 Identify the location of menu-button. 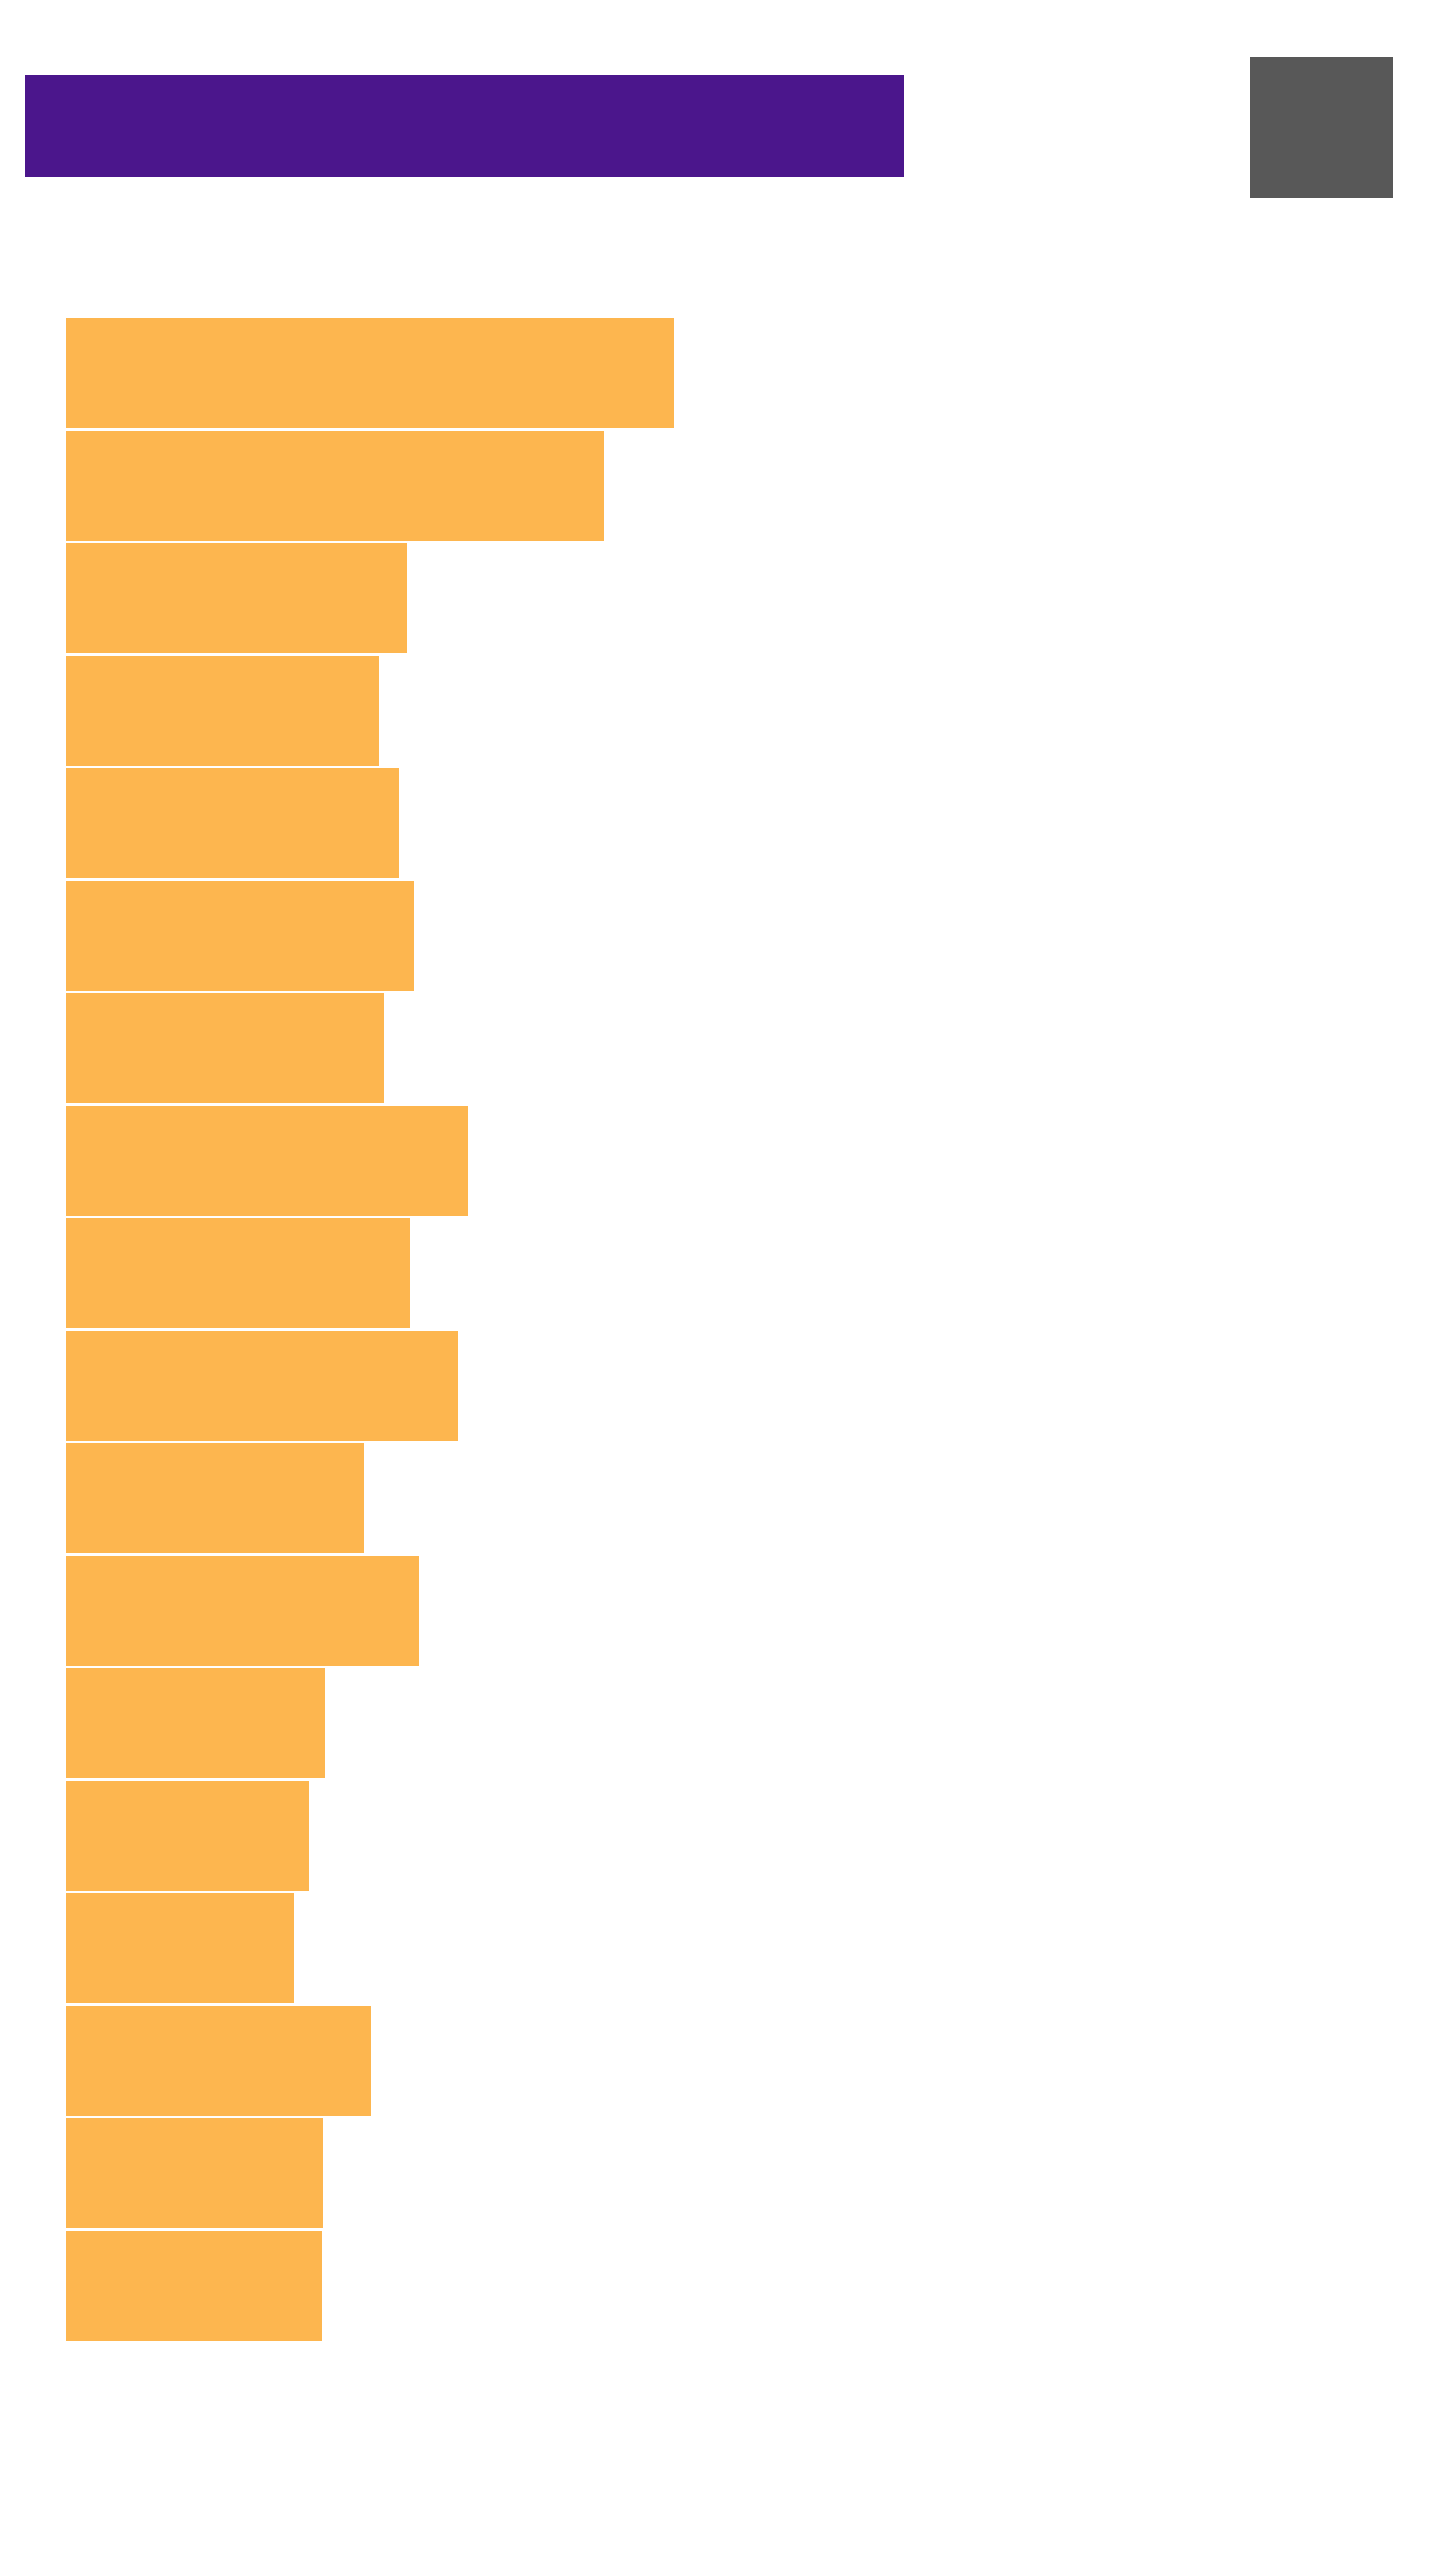
(1321, 127).